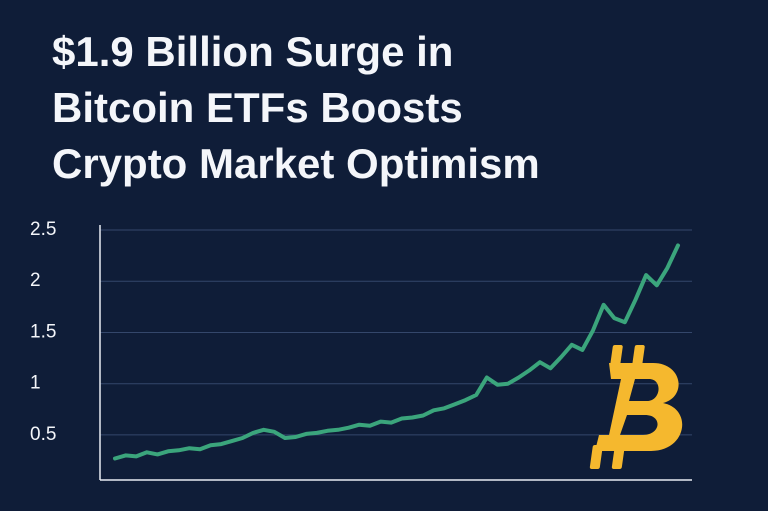 This screenshot has width=768, height=511. I want to click on chart-title: Bitcoin ETFs Boosts, so click(257, 107).